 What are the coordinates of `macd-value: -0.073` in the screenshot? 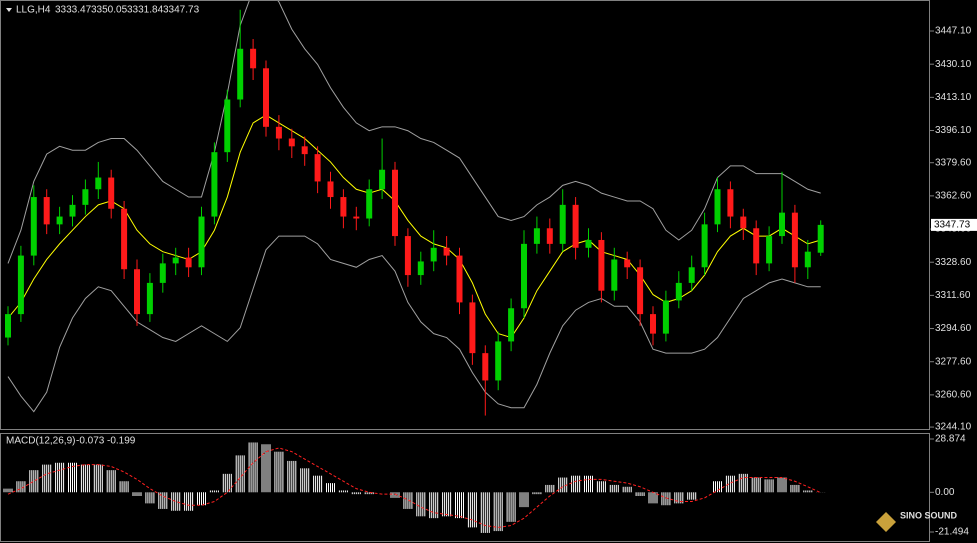 It's located at (90, 441).